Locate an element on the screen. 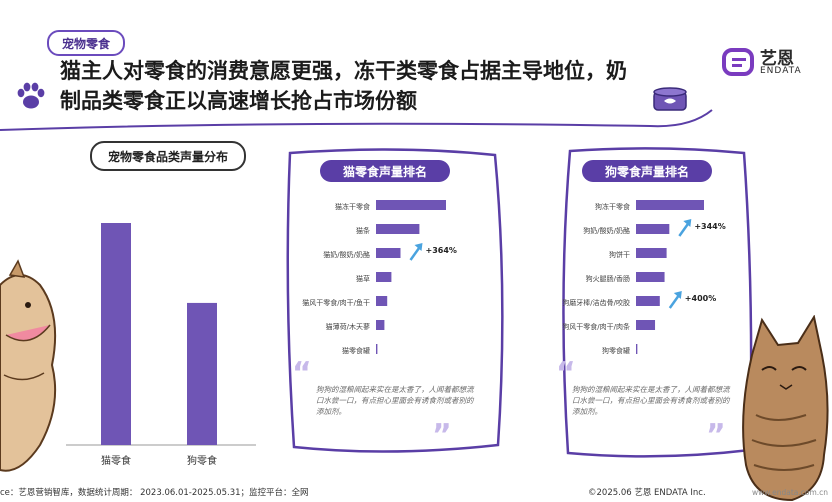 The height and width of the screenshot is (502, 832). category-label: 猫奶/酸奶/奶酪 is located at coordinates (346, 254).